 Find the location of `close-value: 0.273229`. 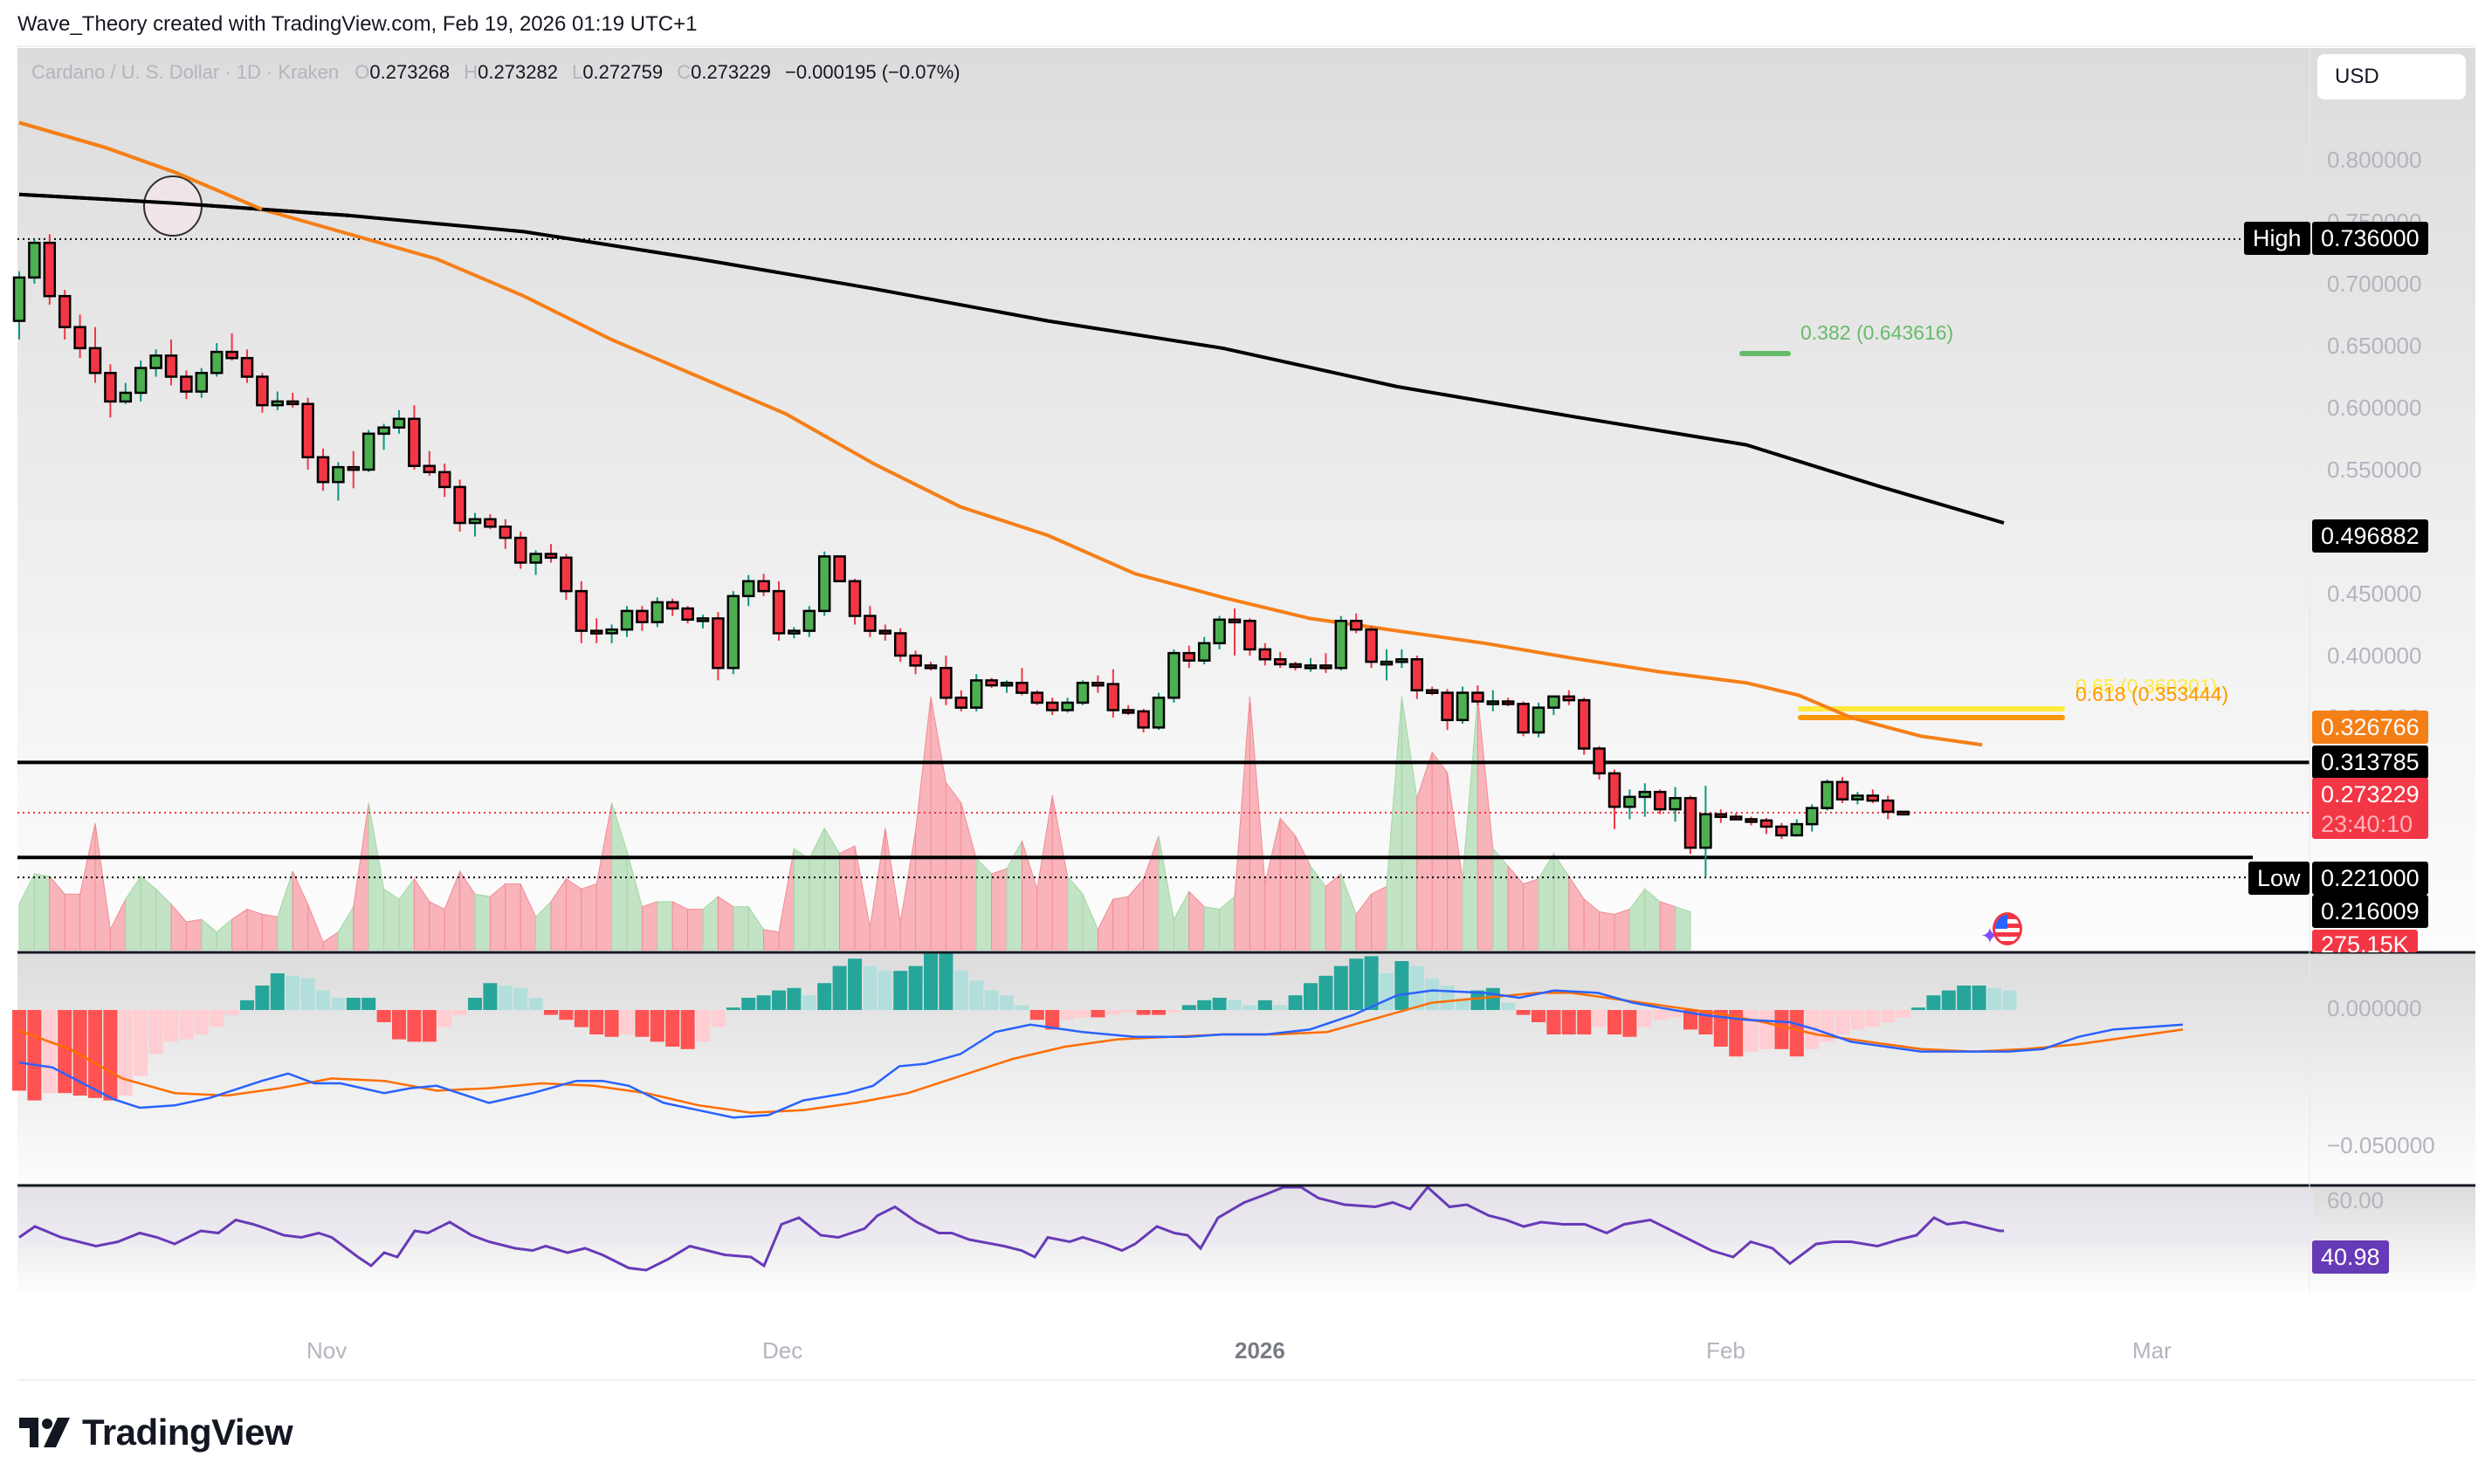

close-value: 0.273229 is located at coordinates (731, 72).